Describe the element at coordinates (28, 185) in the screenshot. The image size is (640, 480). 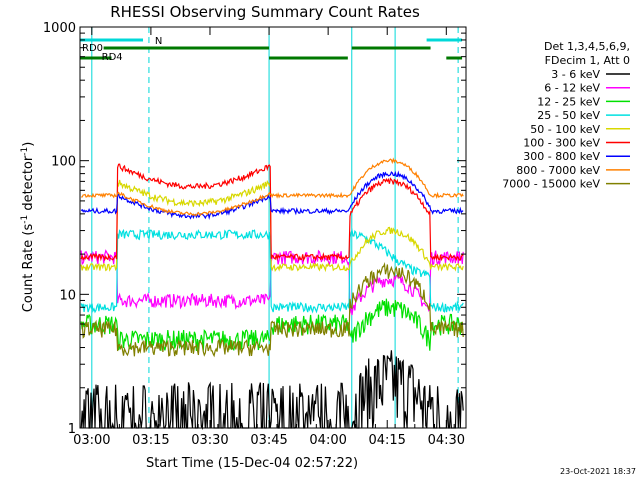
I see `y-label-part-2: detector` at that location.